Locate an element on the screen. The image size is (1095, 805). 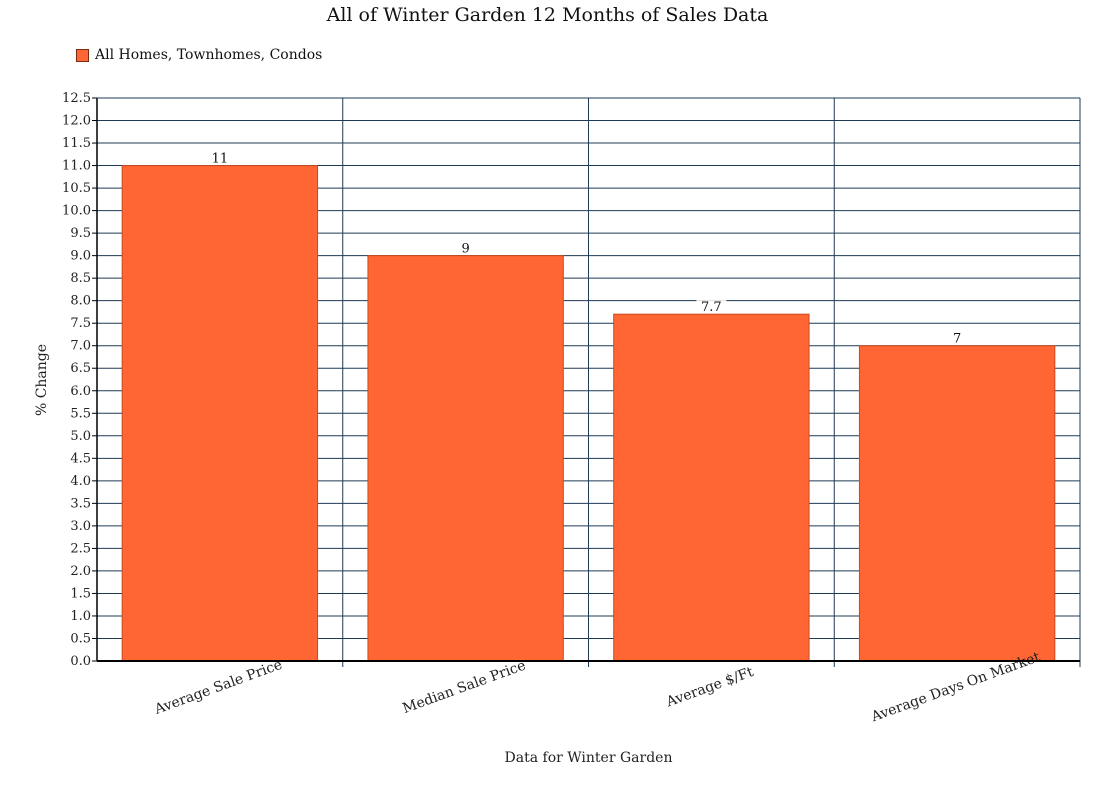
legend-swatch is located at coordinates (82, 55).